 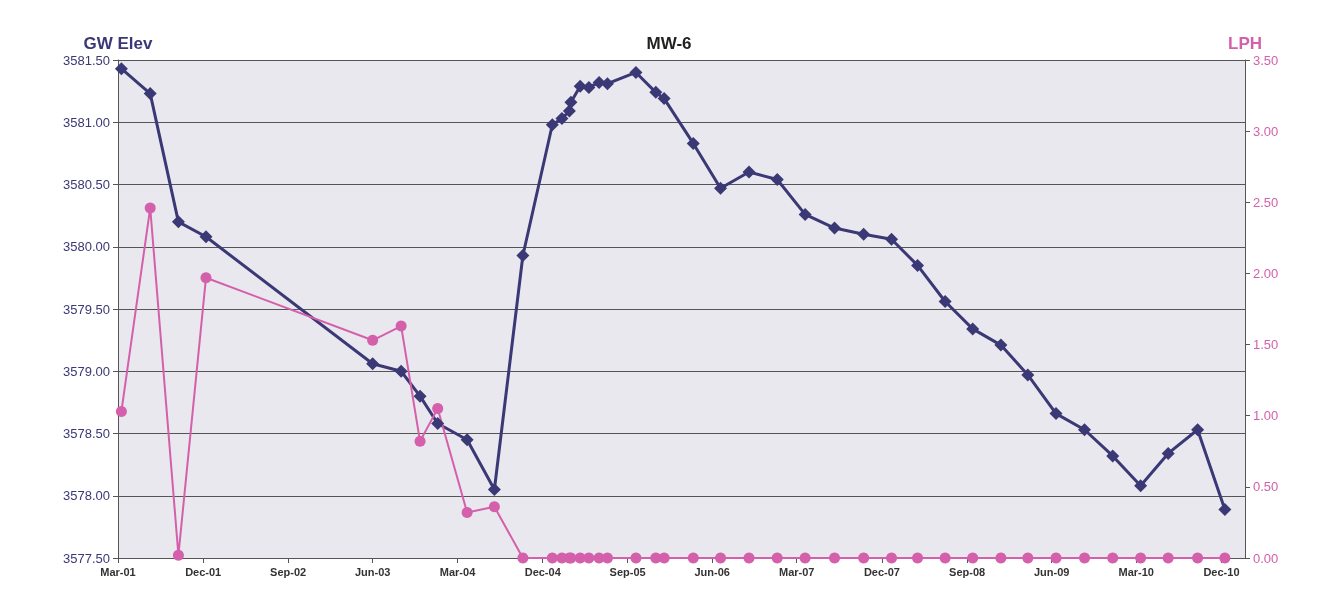 What do you see at coordinates (86, 60) in the screenshot?
I see `y-tick-label: 3581.50` at bounding box center [86, 60].